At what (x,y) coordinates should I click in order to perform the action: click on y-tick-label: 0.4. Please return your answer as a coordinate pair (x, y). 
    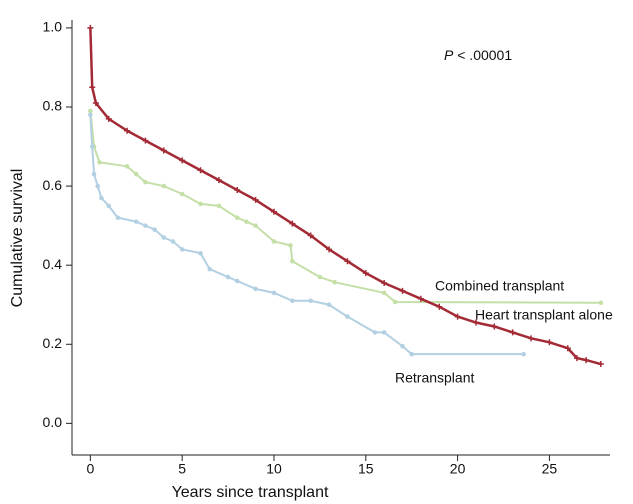
    Looking at the image, I should click on (53, 264).